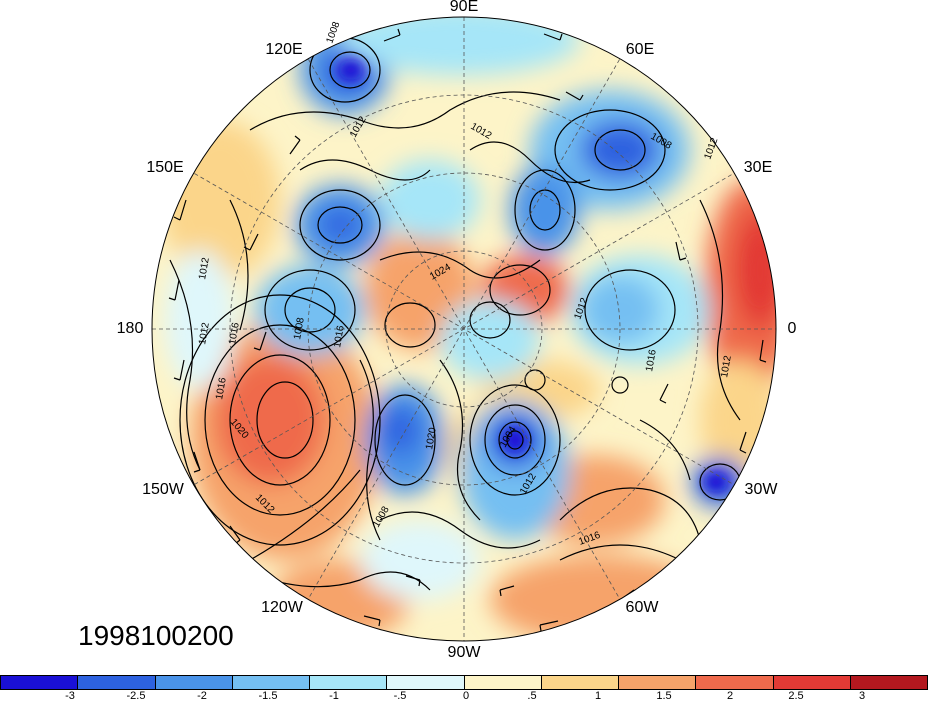 This screenshot has height=702, width=928. I want to click on lon-label-90e: 90E, so click(464, 7).